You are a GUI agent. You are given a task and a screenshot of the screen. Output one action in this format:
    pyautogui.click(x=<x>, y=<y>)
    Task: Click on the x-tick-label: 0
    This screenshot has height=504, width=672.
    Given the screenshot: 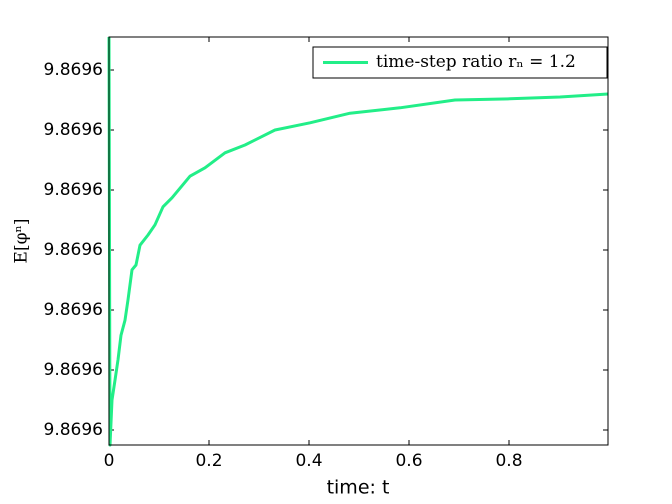 What is the action you would take?
    pyautogui.click(x=109, y=461)
    